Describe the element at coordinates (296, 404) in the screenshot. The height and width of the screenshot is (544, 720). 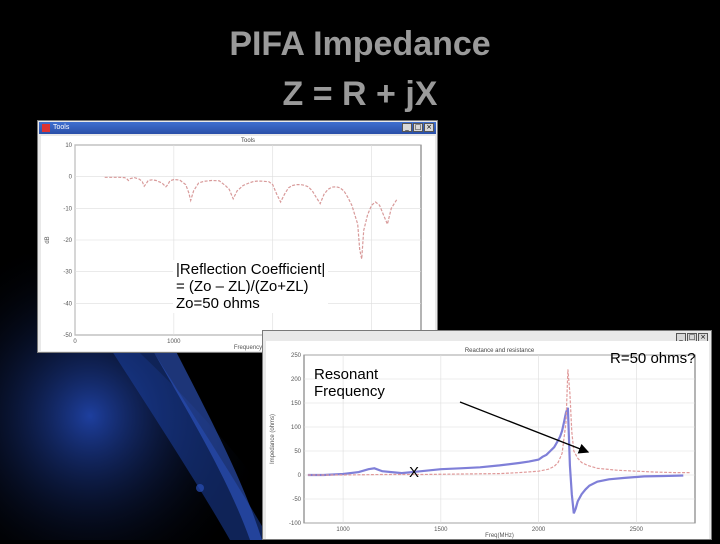
I see `y-tick-label: 150` at that location.